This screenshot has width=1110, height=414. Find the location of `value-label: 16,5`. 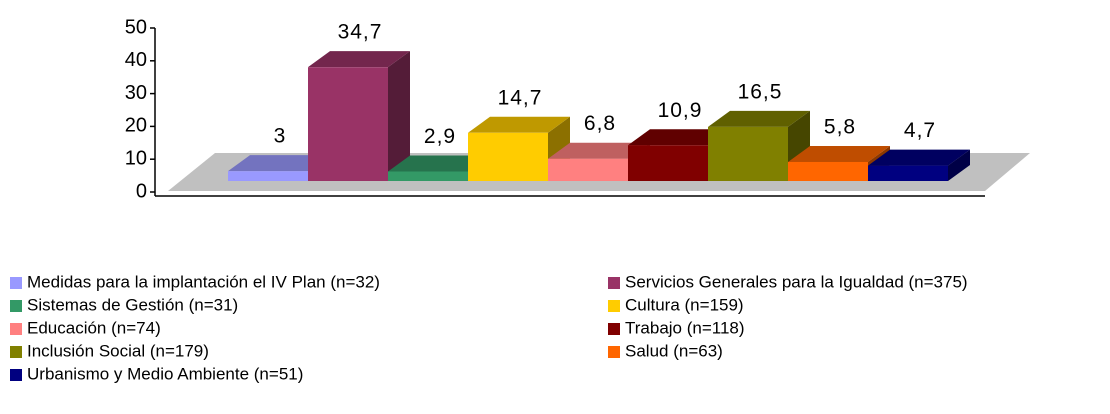

value-label: 16,5 is located at coordinates (760, 91).